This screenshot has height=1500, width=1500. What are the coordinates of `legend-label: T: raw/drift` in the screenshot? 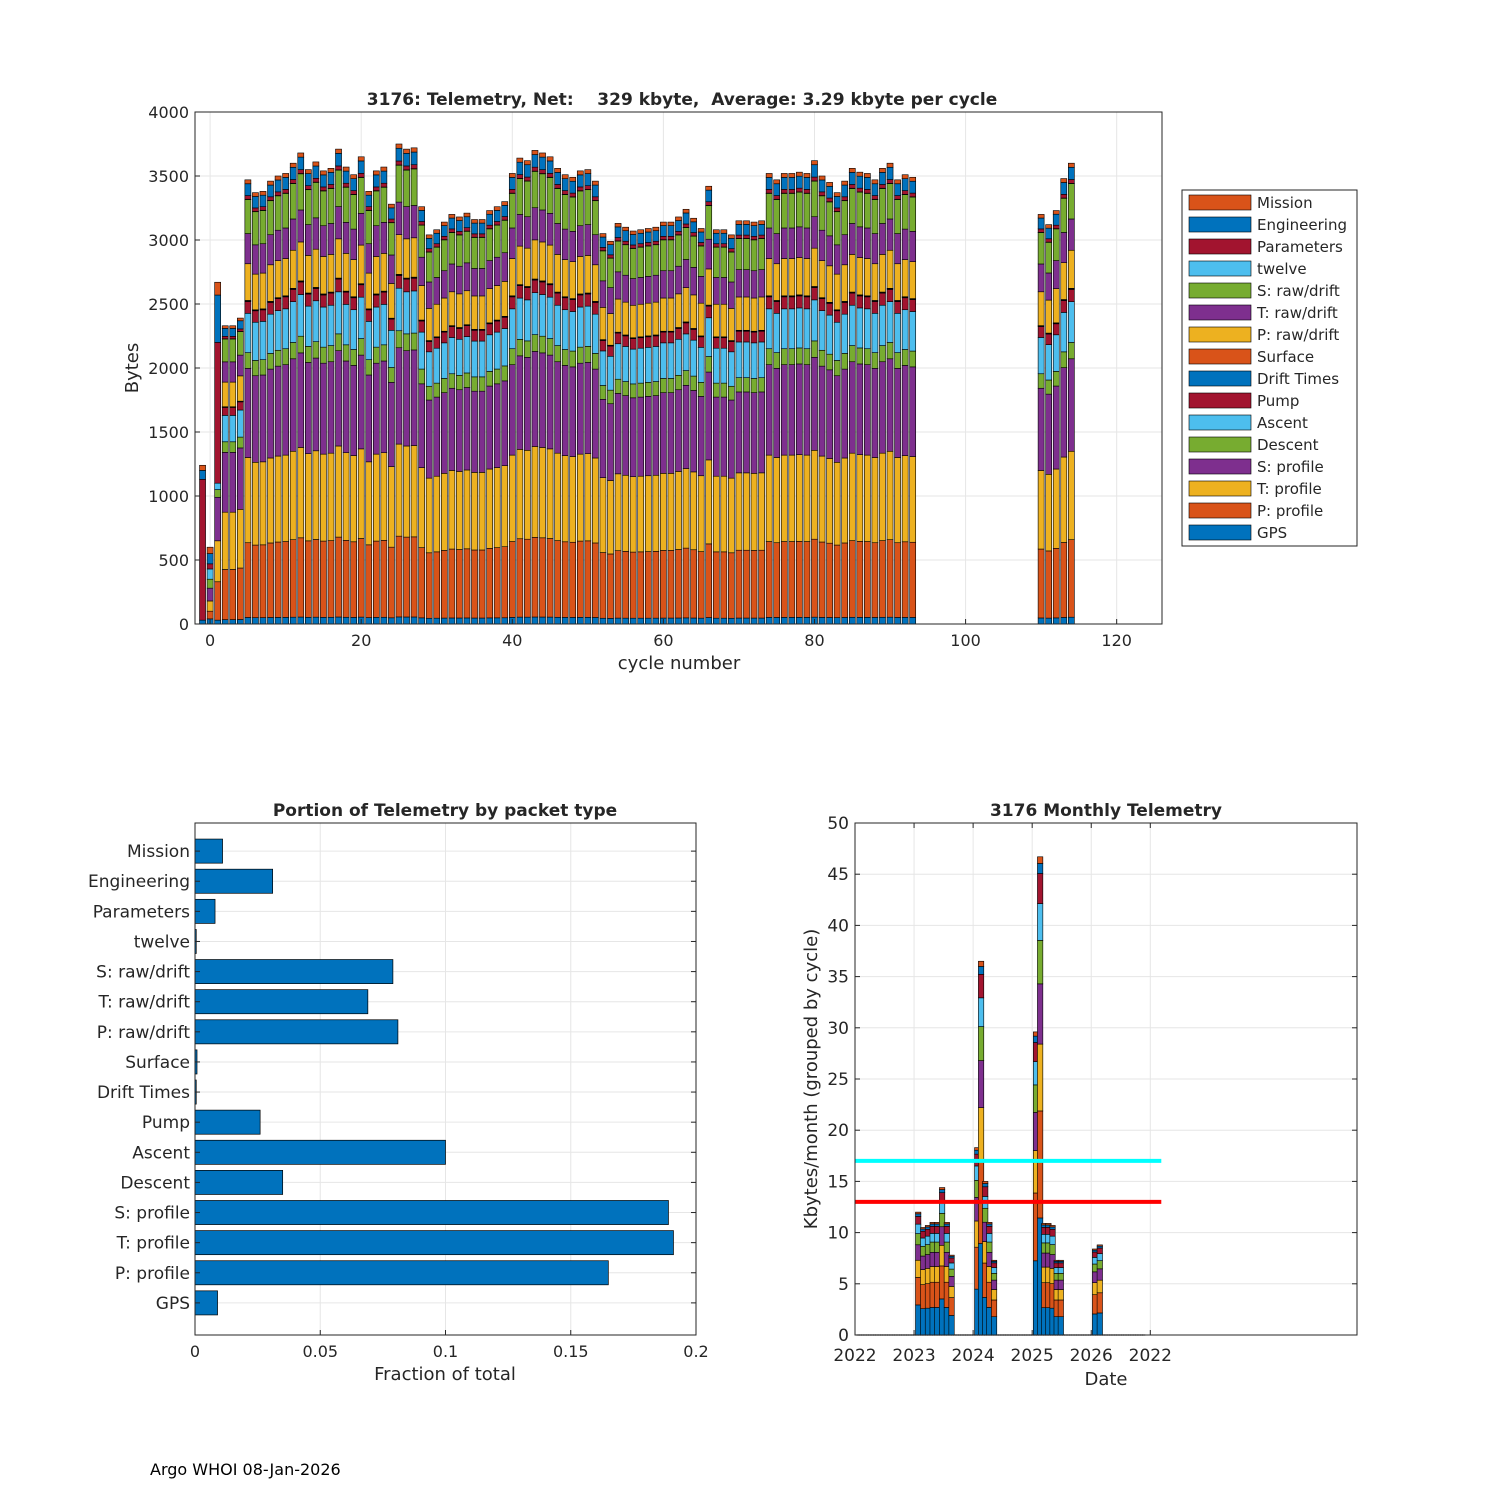 It's located at (1297, 313).